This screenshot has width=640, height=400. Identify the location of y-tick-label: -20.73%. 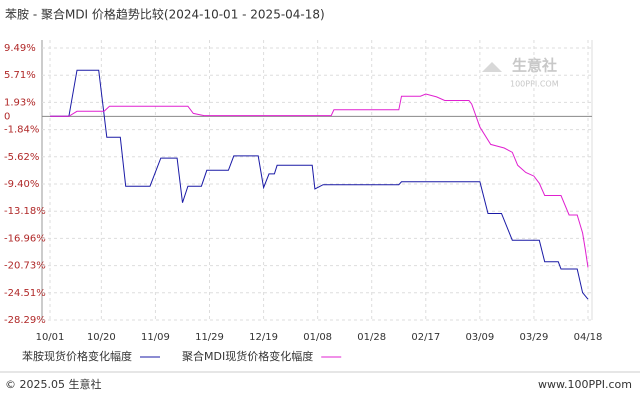
(25, 266).